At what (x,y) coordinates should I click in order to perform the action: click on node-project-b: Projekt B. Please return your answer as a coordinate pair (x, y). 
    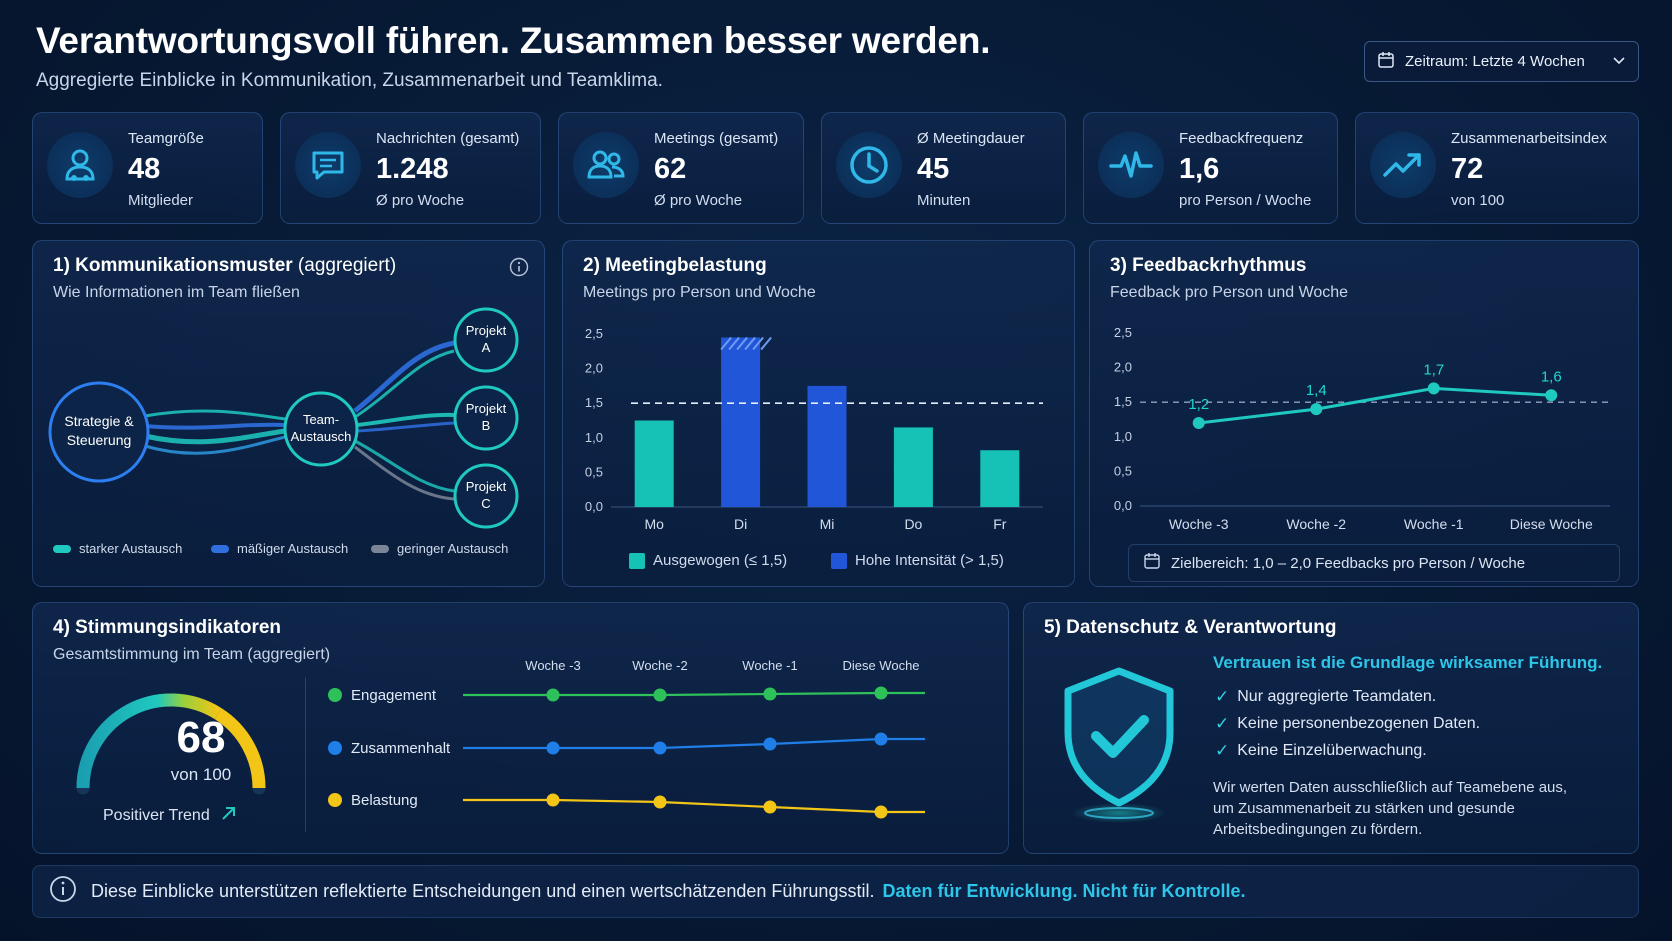
    Looking at the image, I should click on (486, 418).